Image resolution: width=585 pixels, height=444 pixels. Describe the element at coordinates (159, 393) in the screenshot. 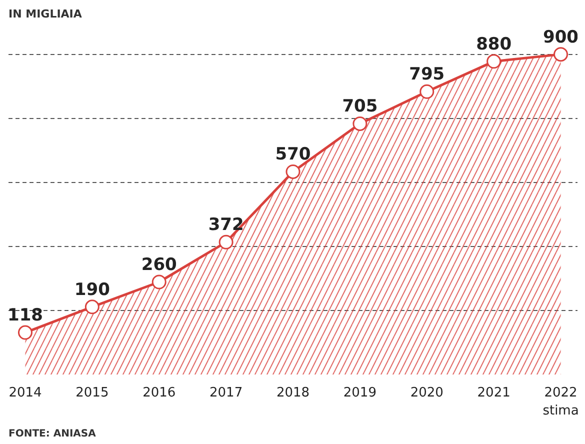

I see `x-tick-label: 2016` at that location.